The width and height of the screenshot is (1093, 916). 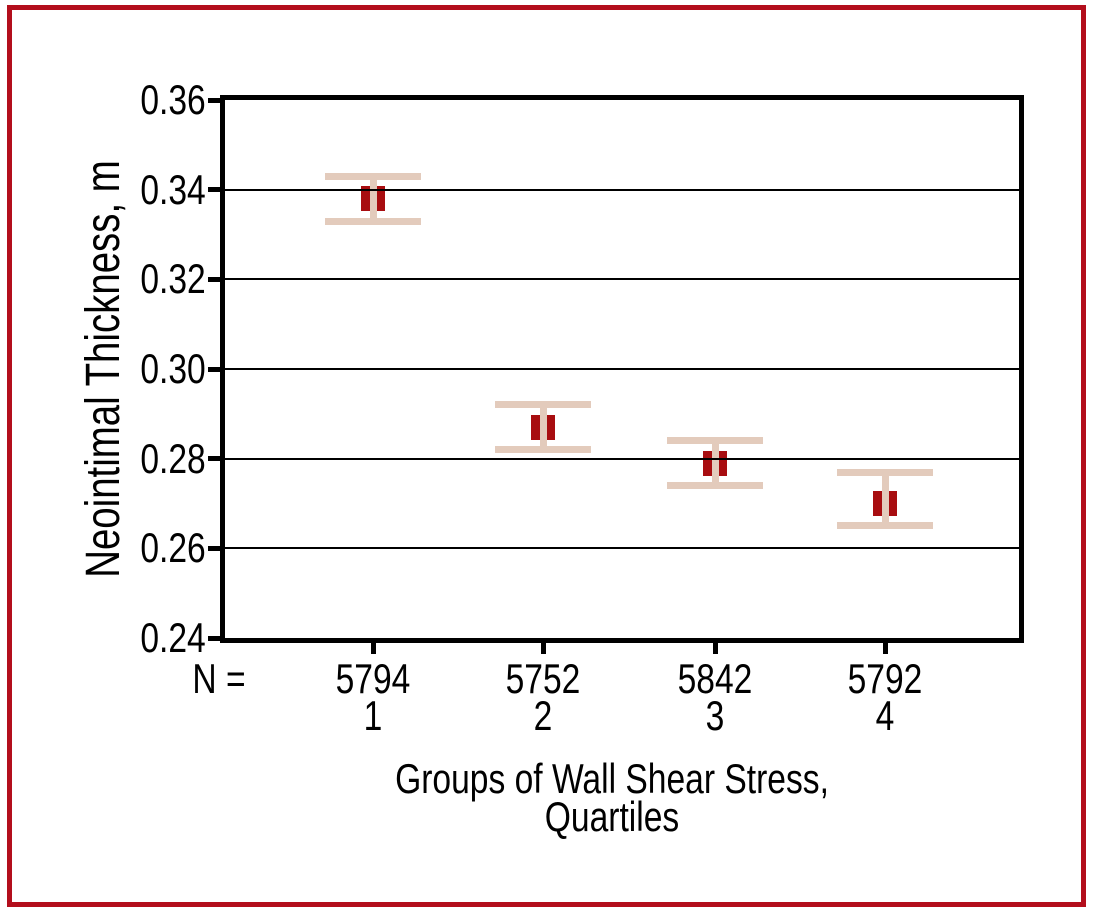 I want to click on n-value-label: 5792, so click(x=885, y=678).